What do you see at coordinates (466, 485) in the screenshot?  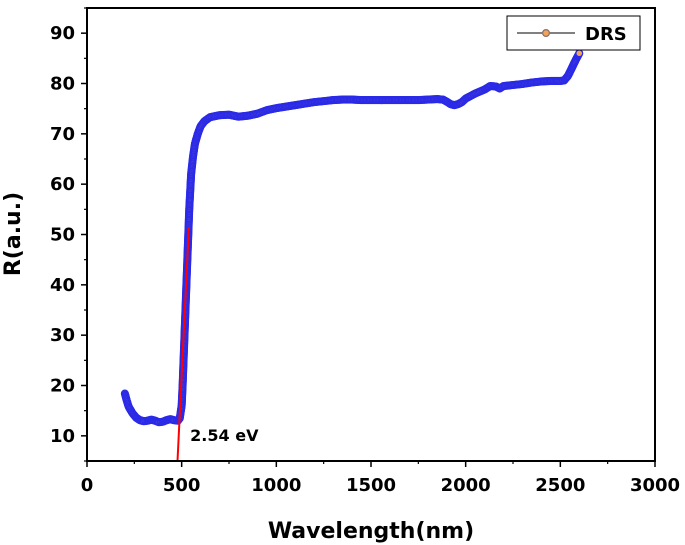 I see `x-tick-label: 2000` at bounding box center [466, 485].